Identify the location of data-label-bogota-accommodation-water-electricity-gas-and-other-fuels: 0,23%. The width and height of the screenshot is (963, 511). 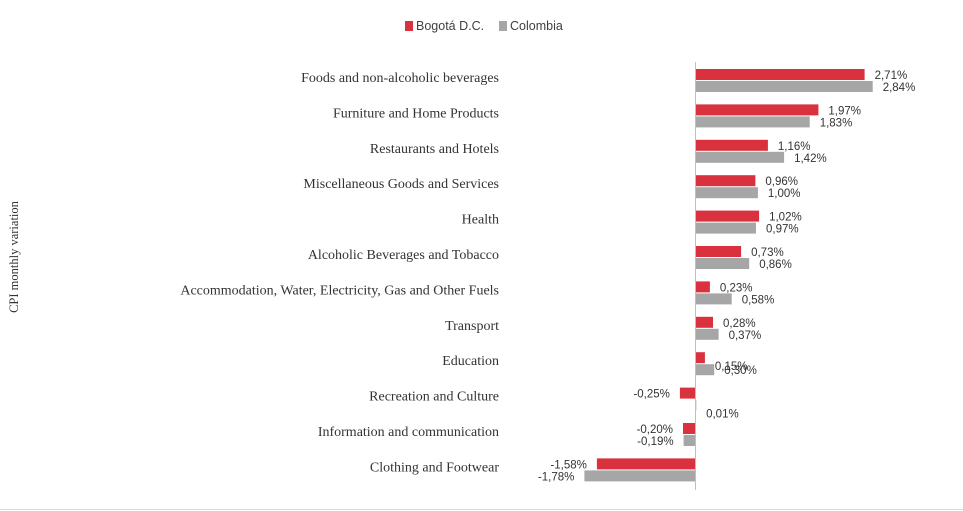
(736, 288).